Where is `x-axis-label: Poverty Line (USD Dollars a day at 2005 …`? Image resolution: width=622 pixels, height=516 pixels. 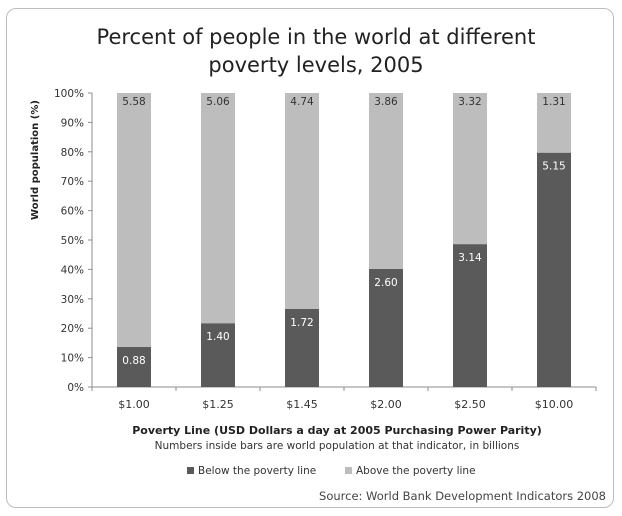
x-axis-label: Poverty Line (USD Dollars a day at 2005 … is located at coordinates (337, 430).